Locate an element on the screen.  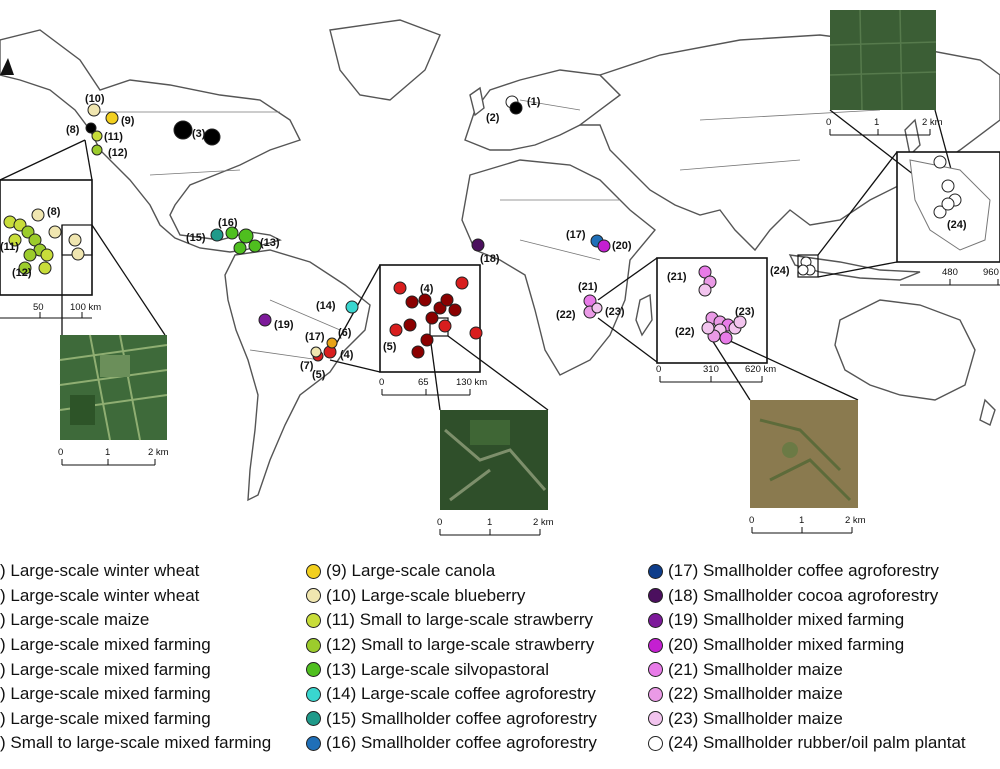
greenland is located at coordinates (385, 60).